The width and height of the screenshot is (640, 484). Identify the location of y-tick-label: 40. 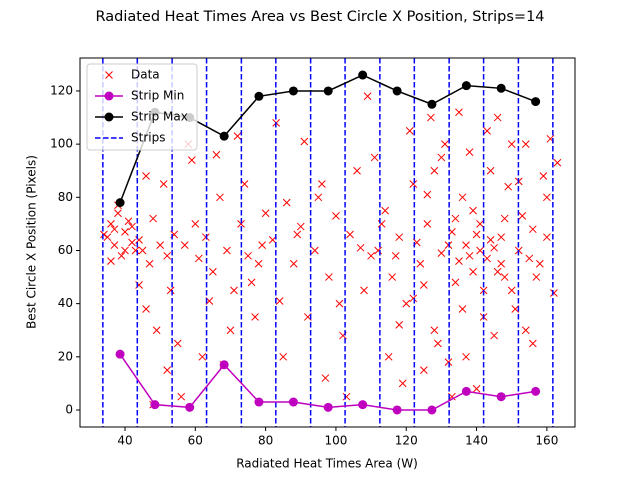
(65, 303).